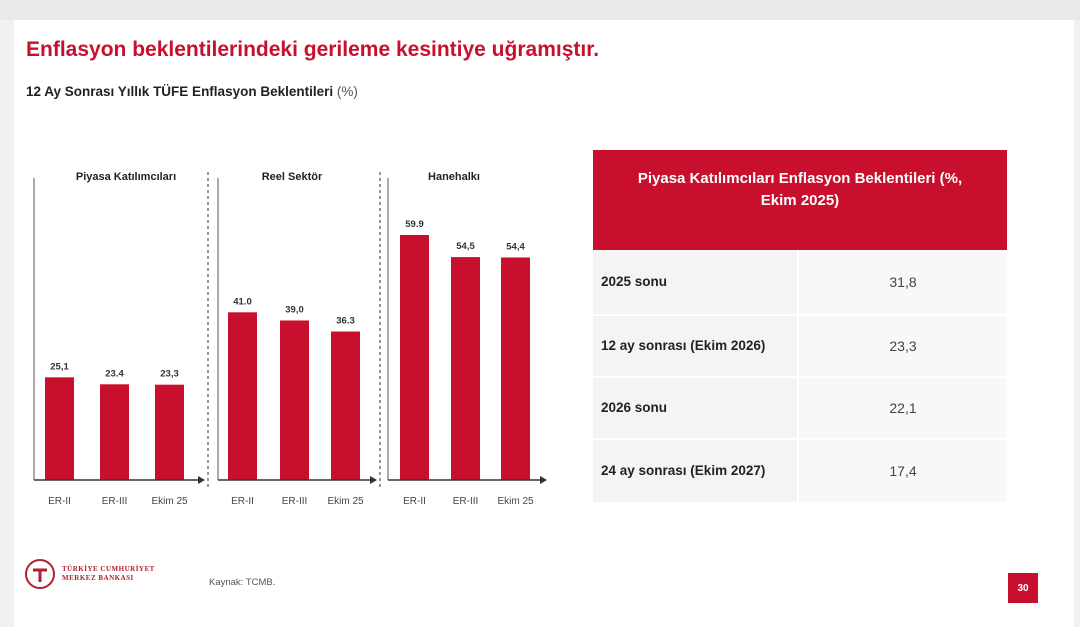  Describe the element at coordinates (169, 374) in the screenshot. I see `bar-value-label: 23,3` at that location.